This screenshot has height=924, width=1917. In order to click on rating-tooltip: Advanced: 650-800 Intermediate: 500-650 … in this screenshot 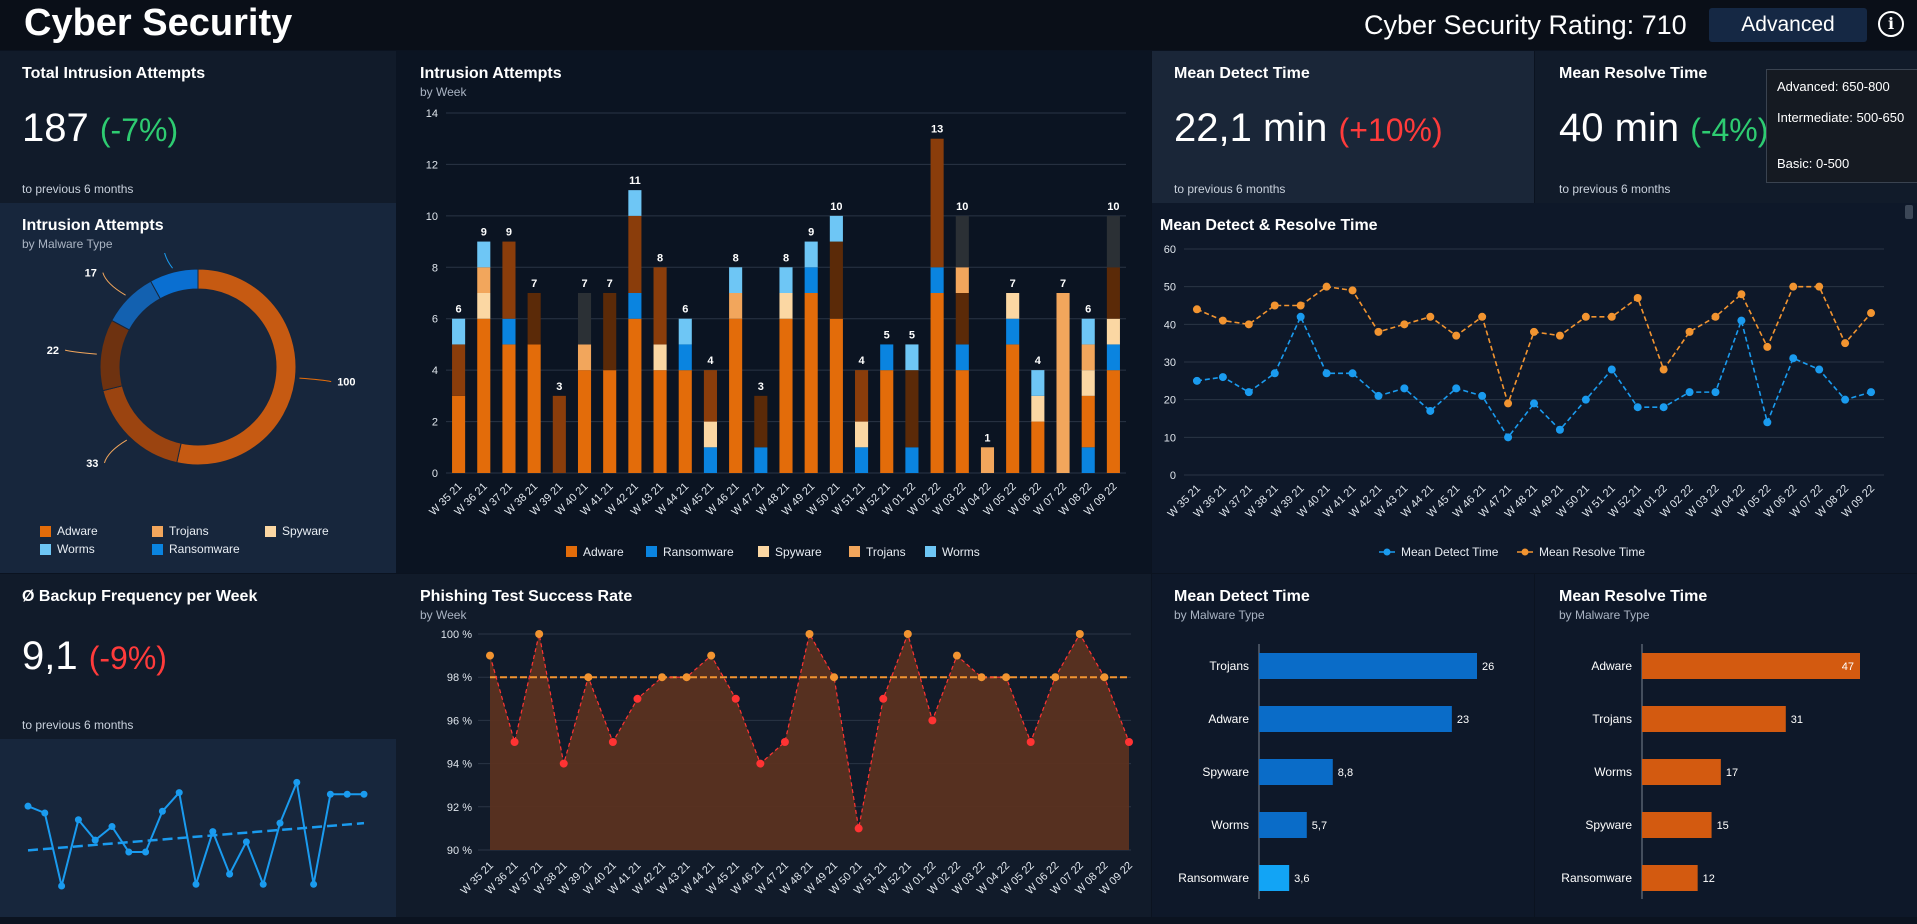, I will do `click(1841, 126)`.